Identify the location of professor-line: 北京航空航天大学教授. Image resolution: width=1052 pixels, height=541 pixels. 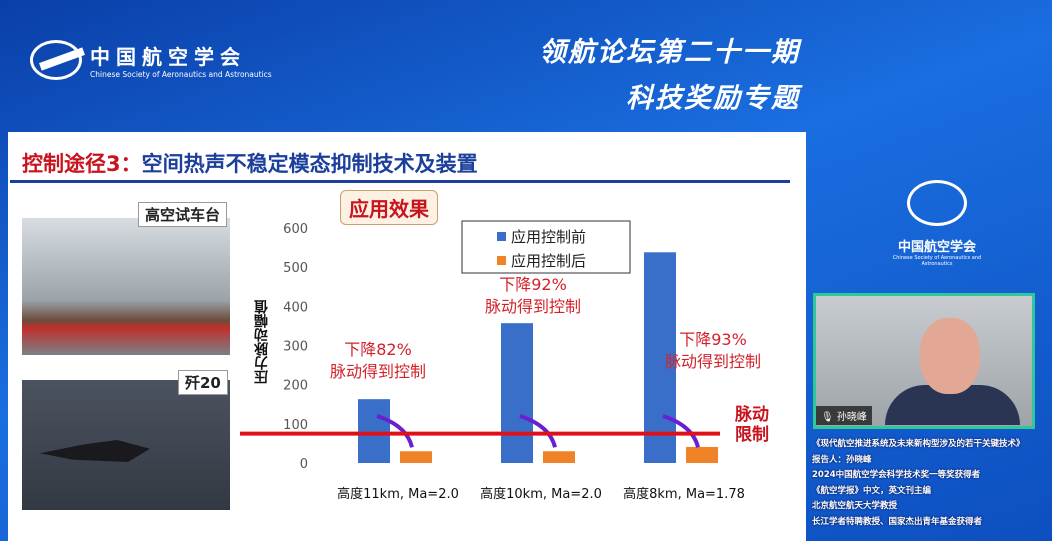
(855, 506).